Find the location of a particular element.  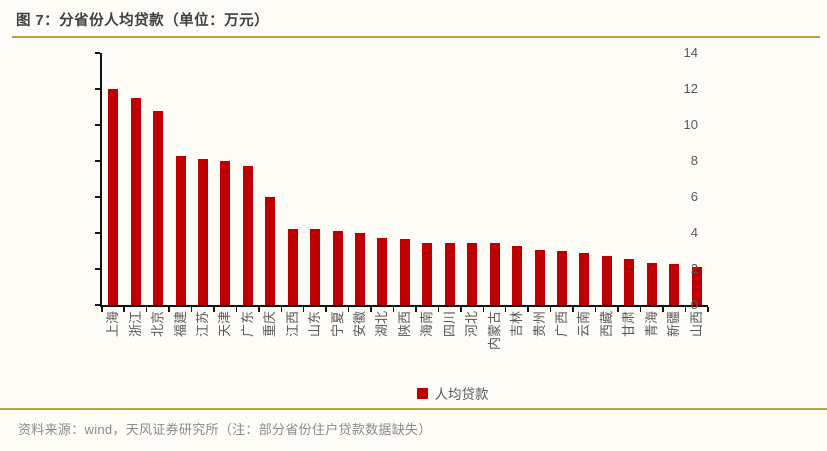

x-axis-label-text: 四川 is located at coordinates (449, 324).